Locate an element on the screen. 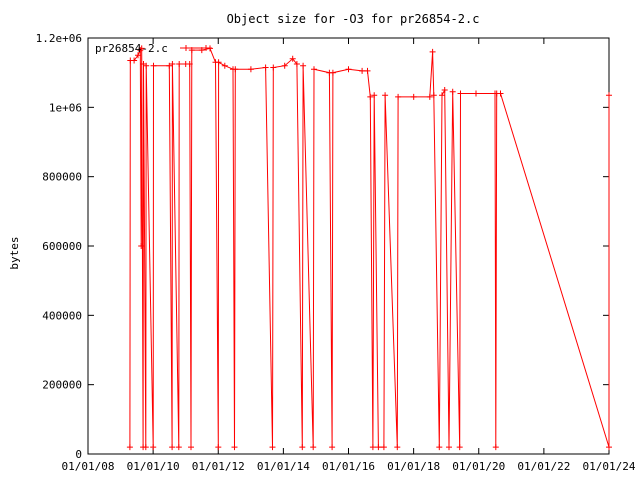  x-tick-label: 01/01/18 is located at coordinates (413, 466).